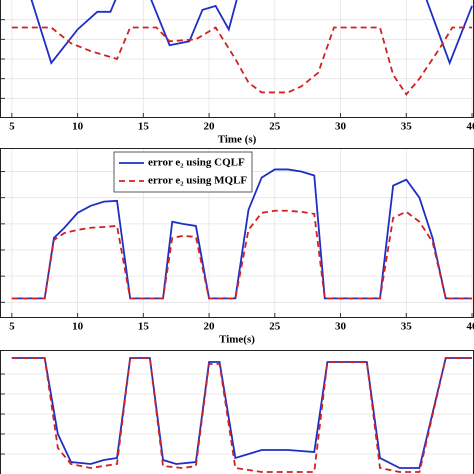 The image size is (474, 474). I want to click on legend-label: error e₂ using CQLF, so click(196, 163).